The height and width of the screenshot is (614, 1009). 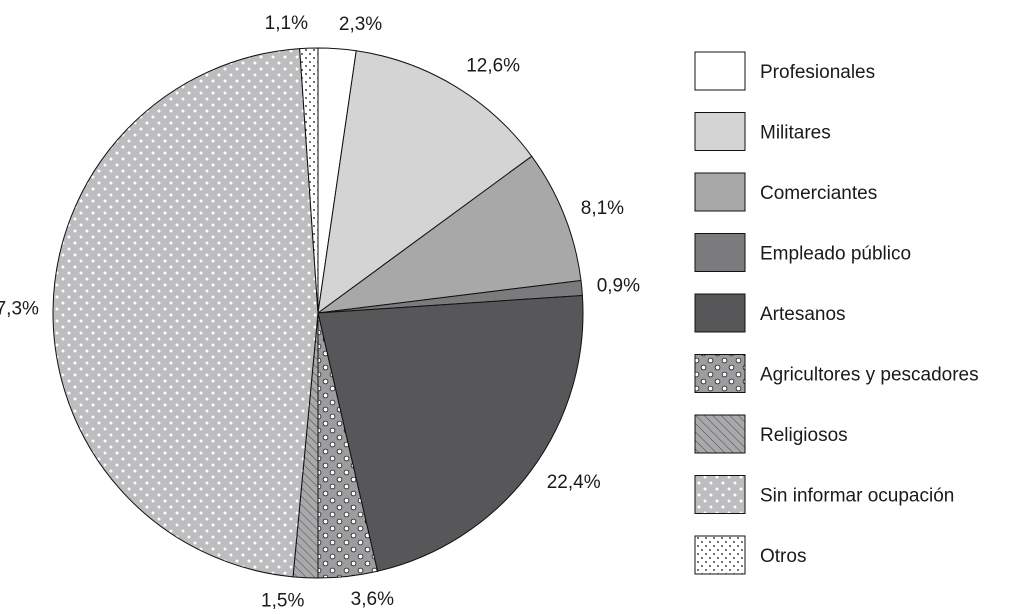 I want to click on data-label: 22,4%, so click(x=574, y=482).